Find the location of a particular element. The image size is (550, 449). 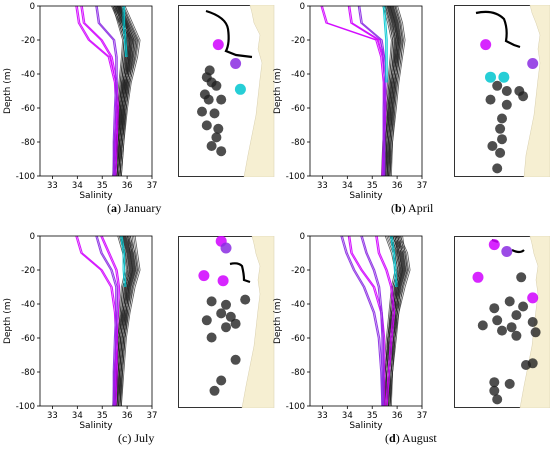

panel-b-ytick-label--100: -100 is located at coordinates (295, 177).